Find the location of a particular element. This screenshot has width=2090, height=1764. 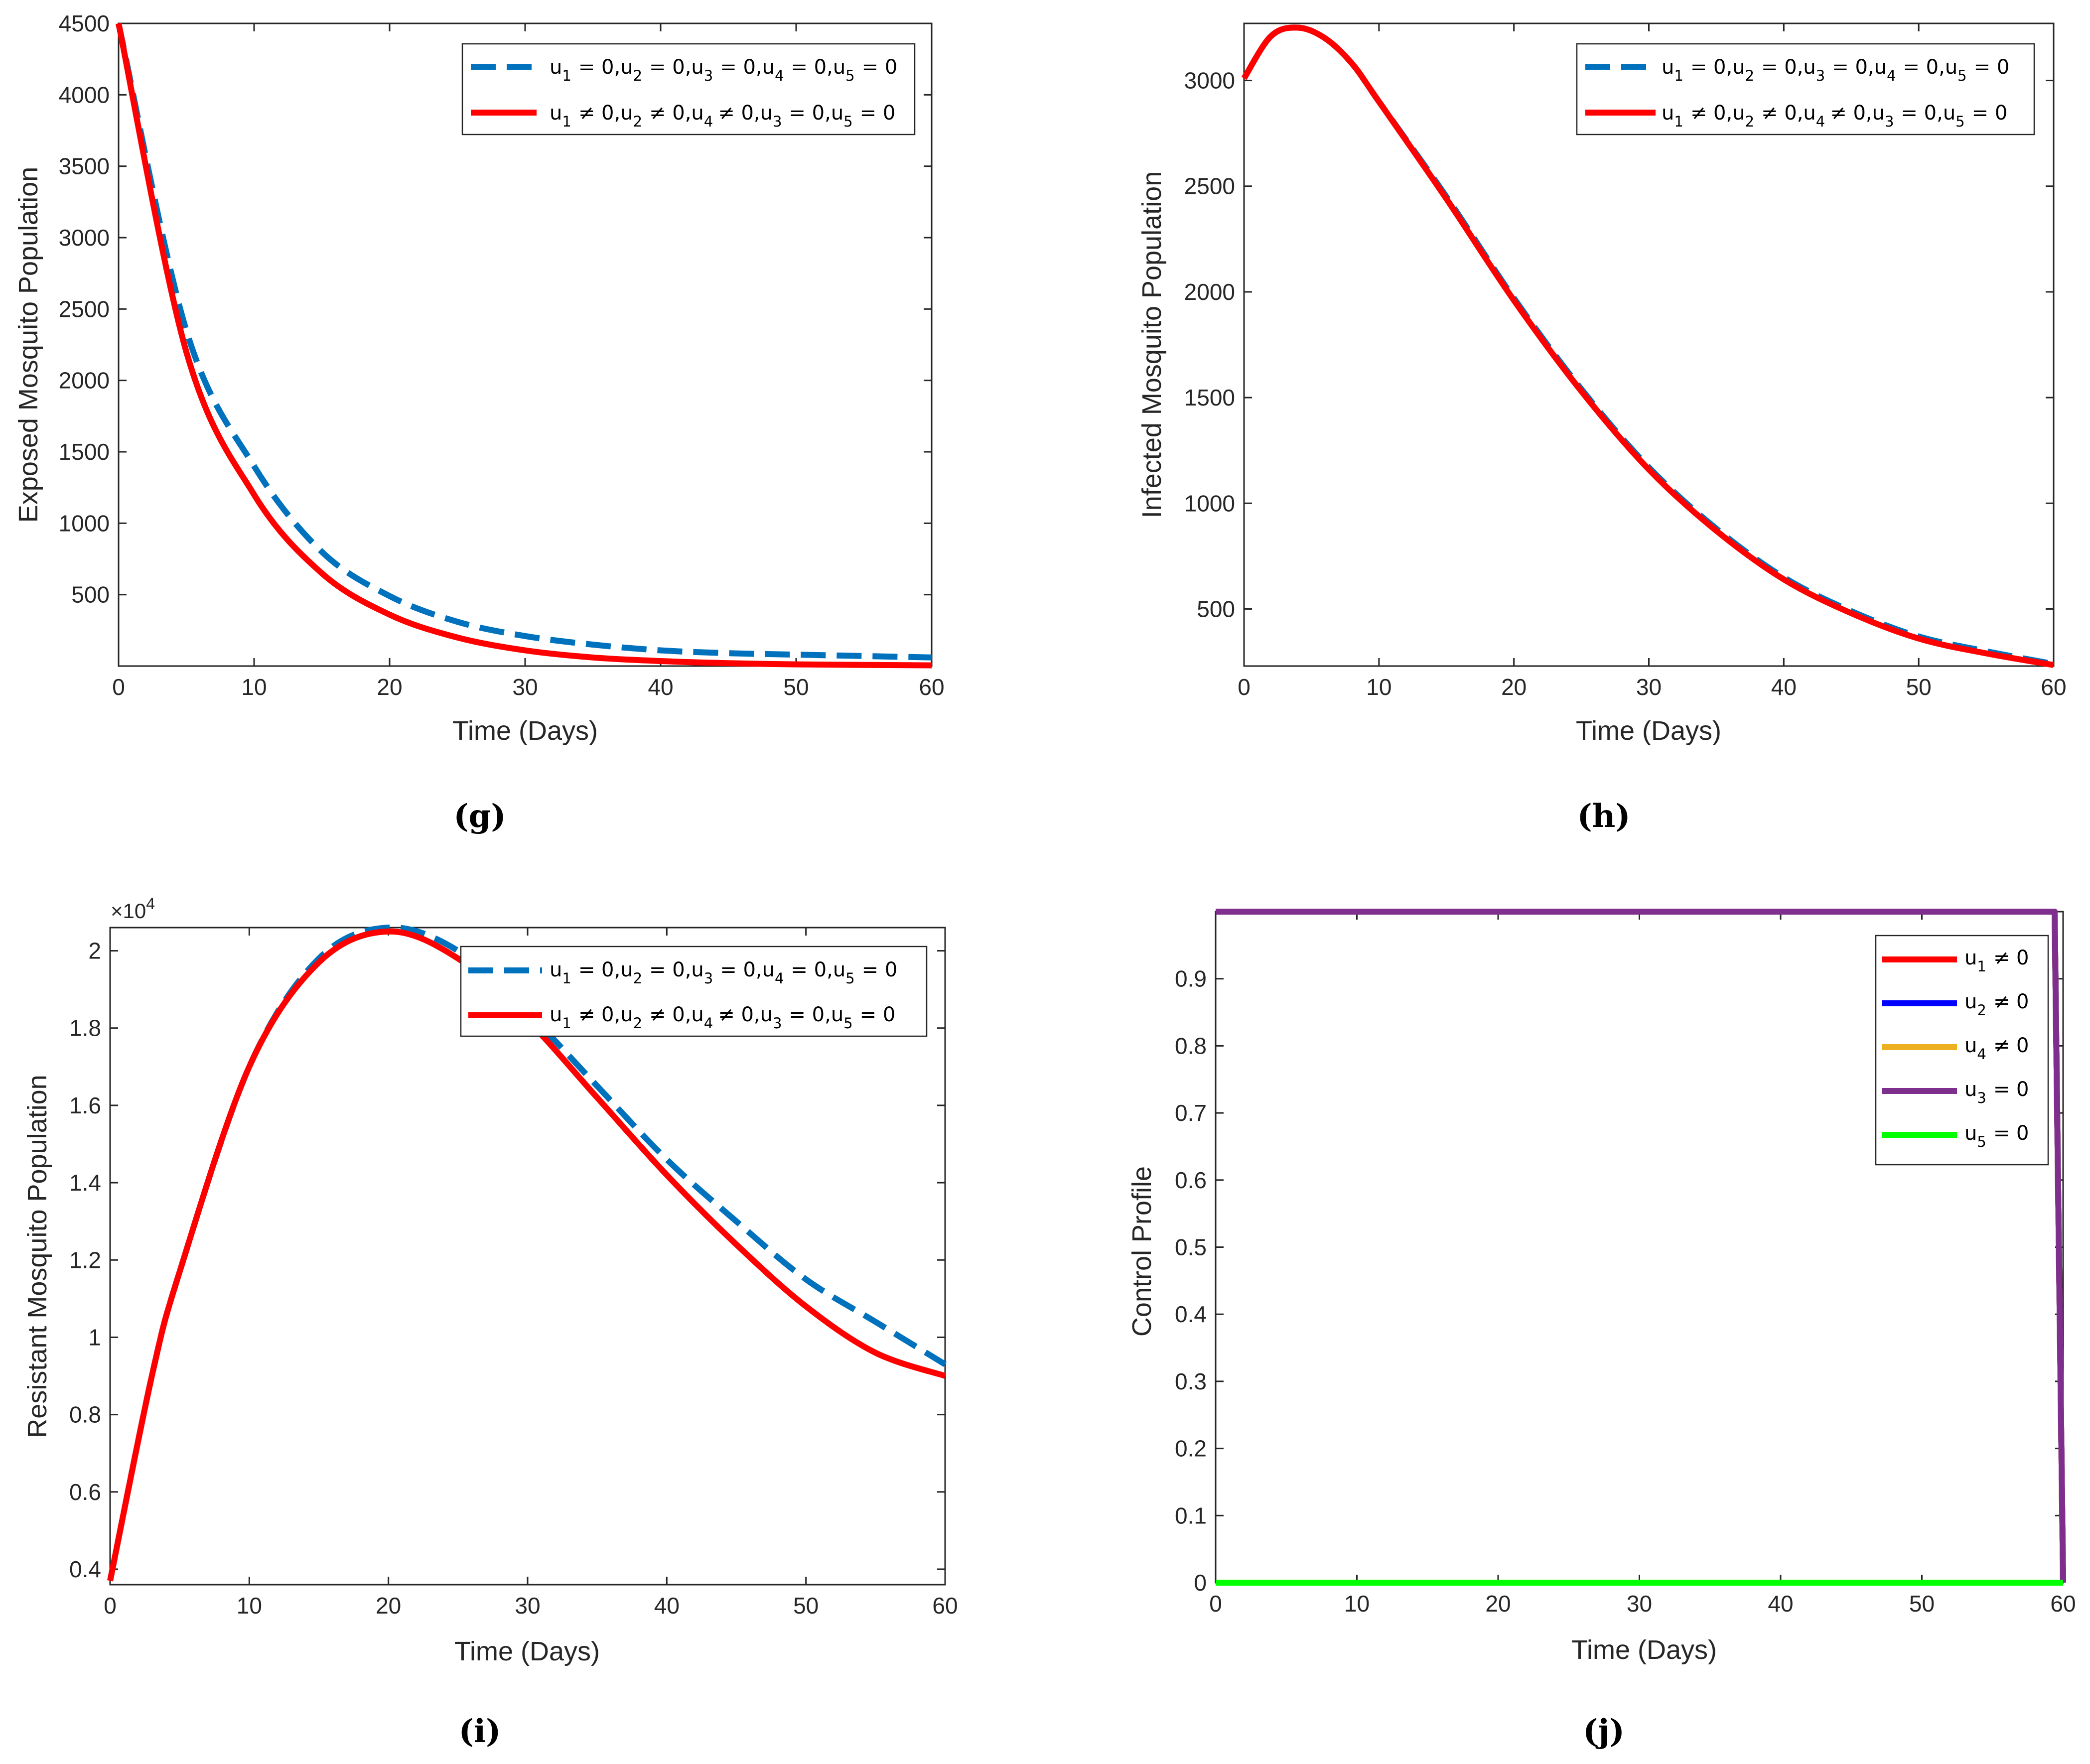

y-tick-label: 2500 is located at coordinates (1209, 186).